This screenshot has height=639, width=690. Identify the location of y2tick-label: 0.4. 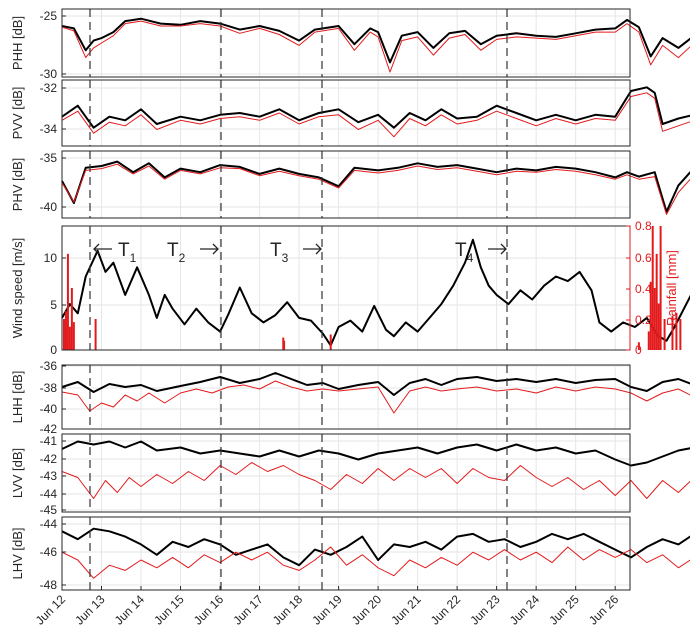
(643, 289).